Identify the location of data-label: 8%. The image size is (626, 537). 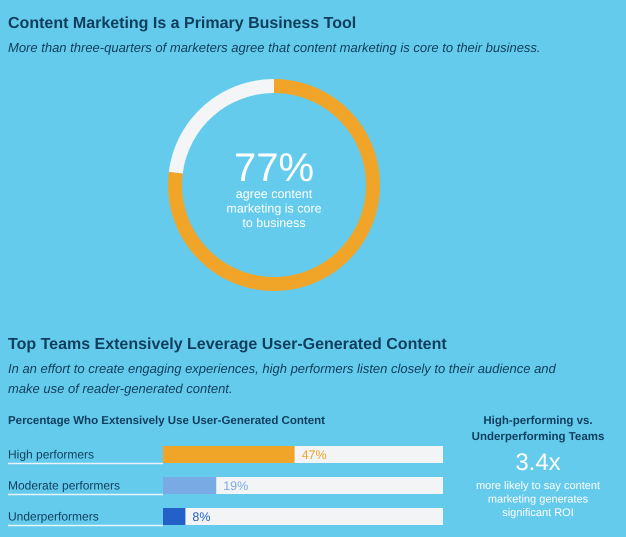
(201, 517).